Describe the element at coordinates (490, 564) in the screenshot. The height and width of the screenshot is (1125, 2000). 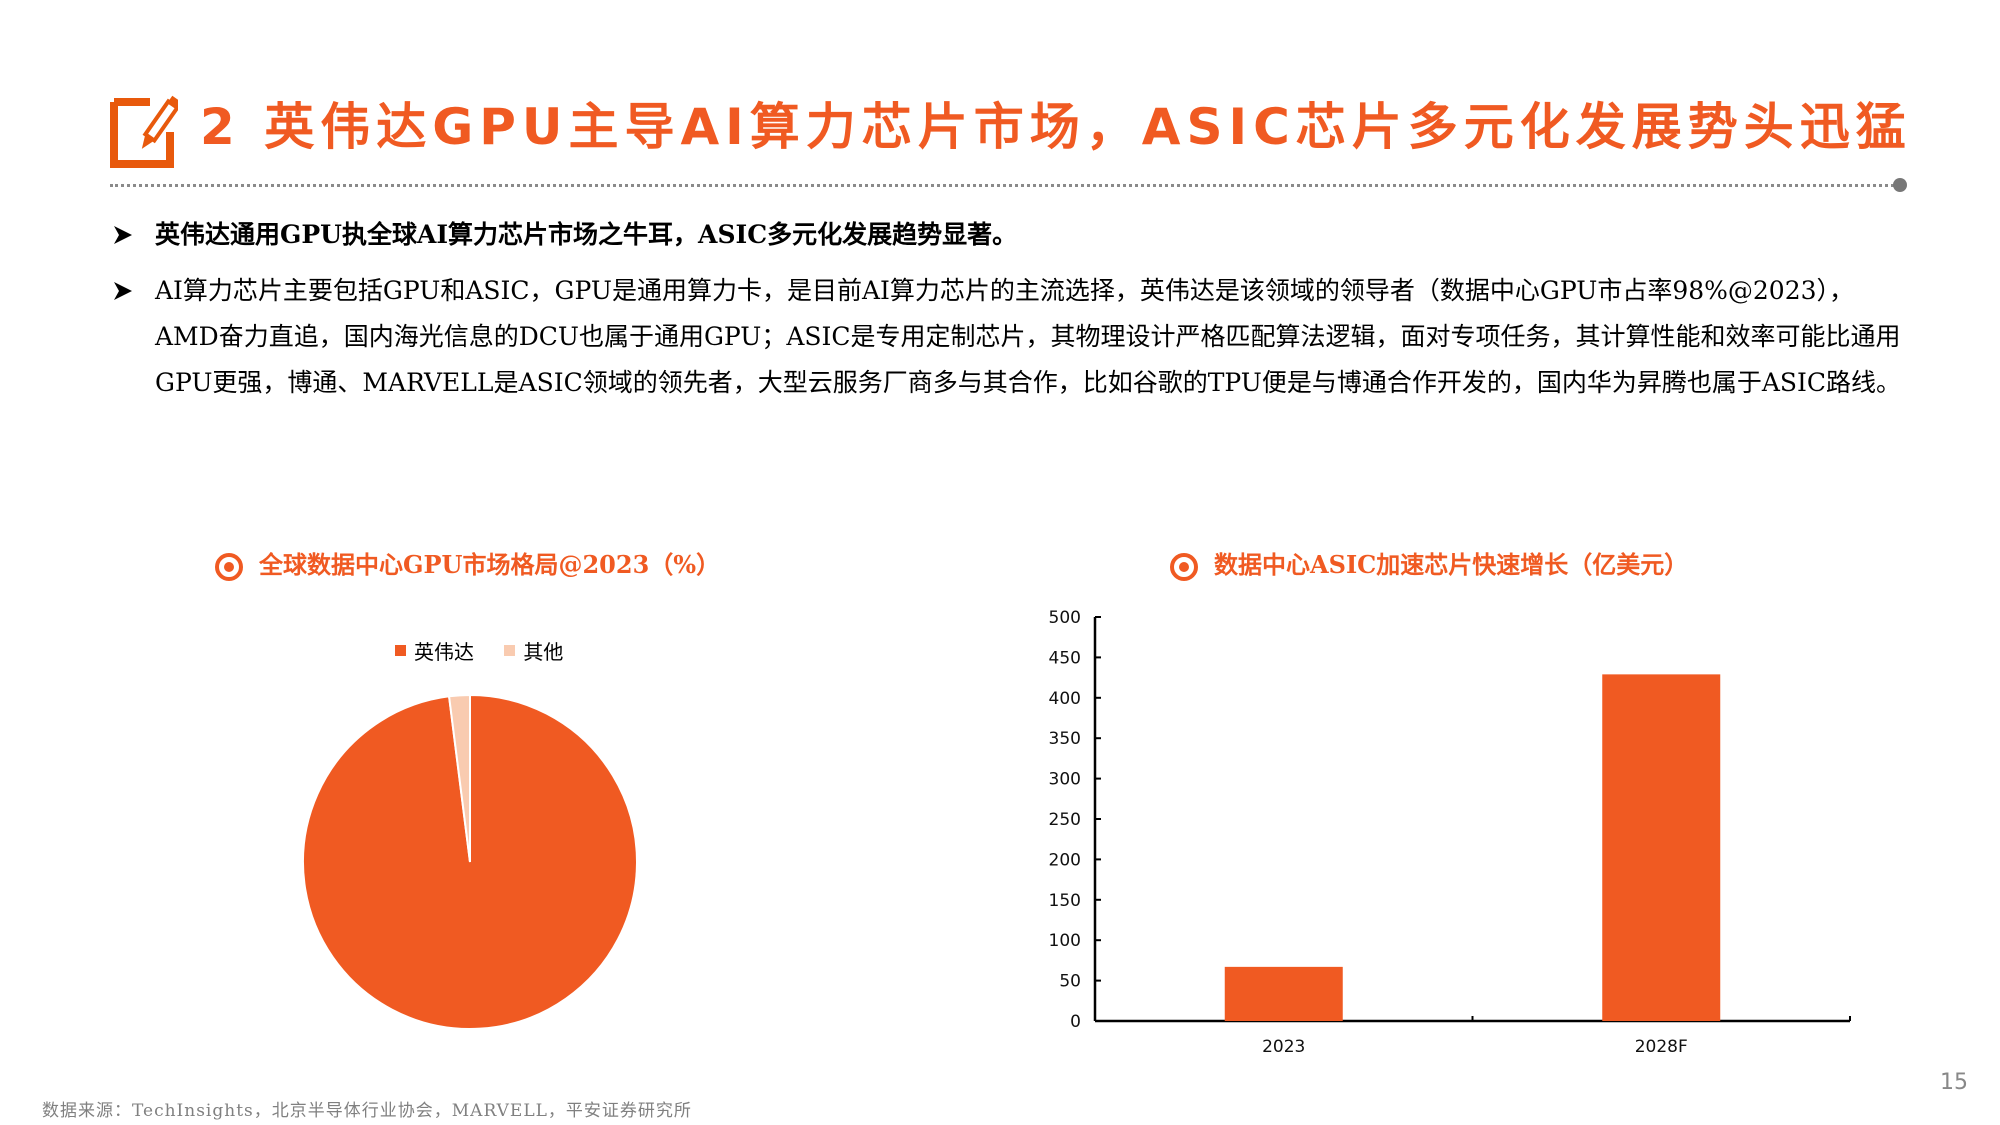
I see `pie-chart-title-text: 全球数据中心GPU市场格局@2023（%）` at that location.